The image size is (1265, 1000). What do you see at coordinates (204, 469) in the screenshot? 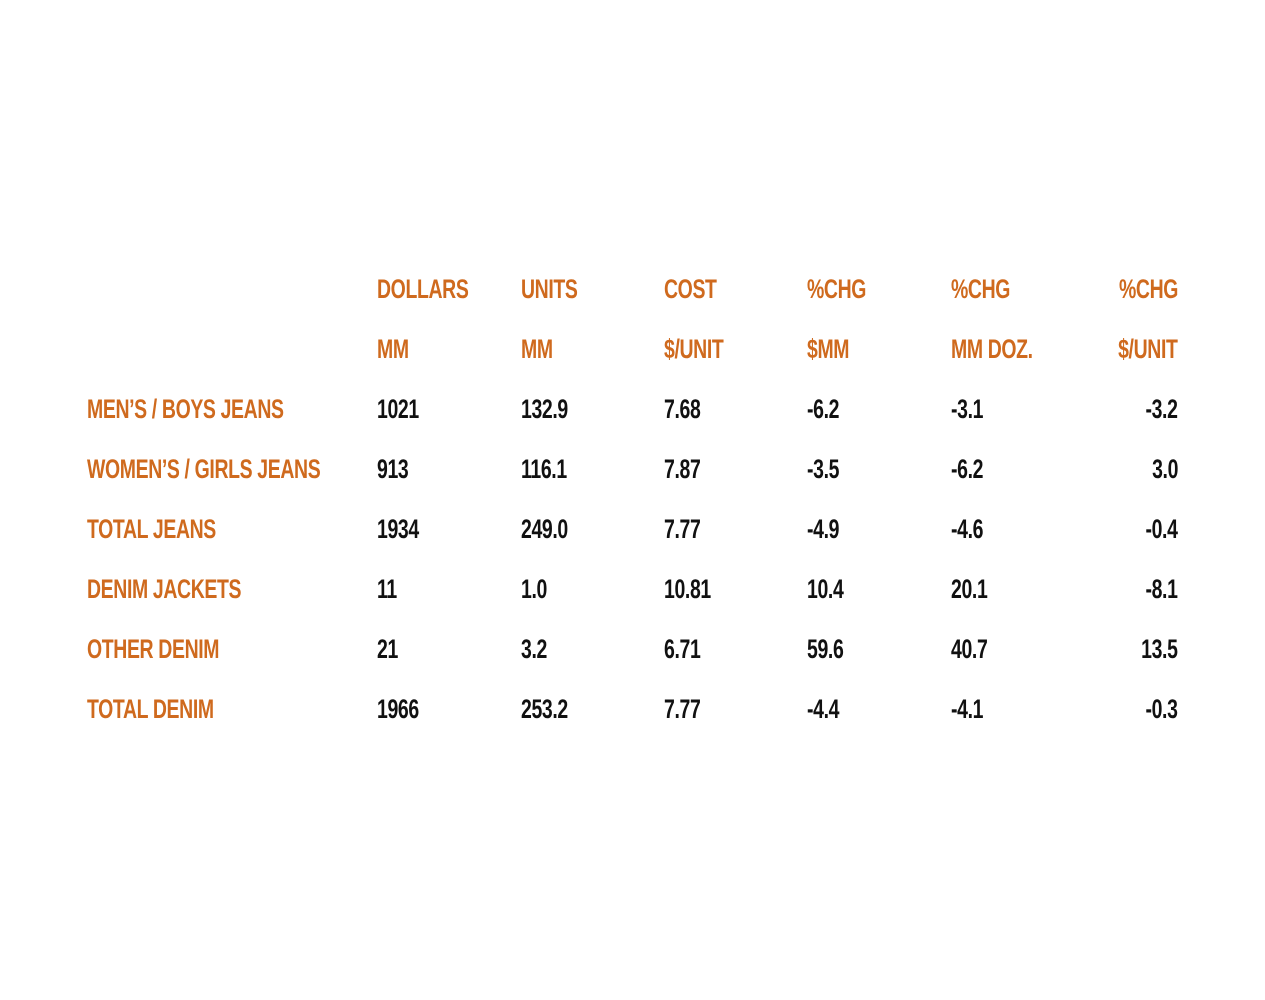
I see `row-label: WOMEN’S / GIRLS JEANS` at bounding box center [204, 469].